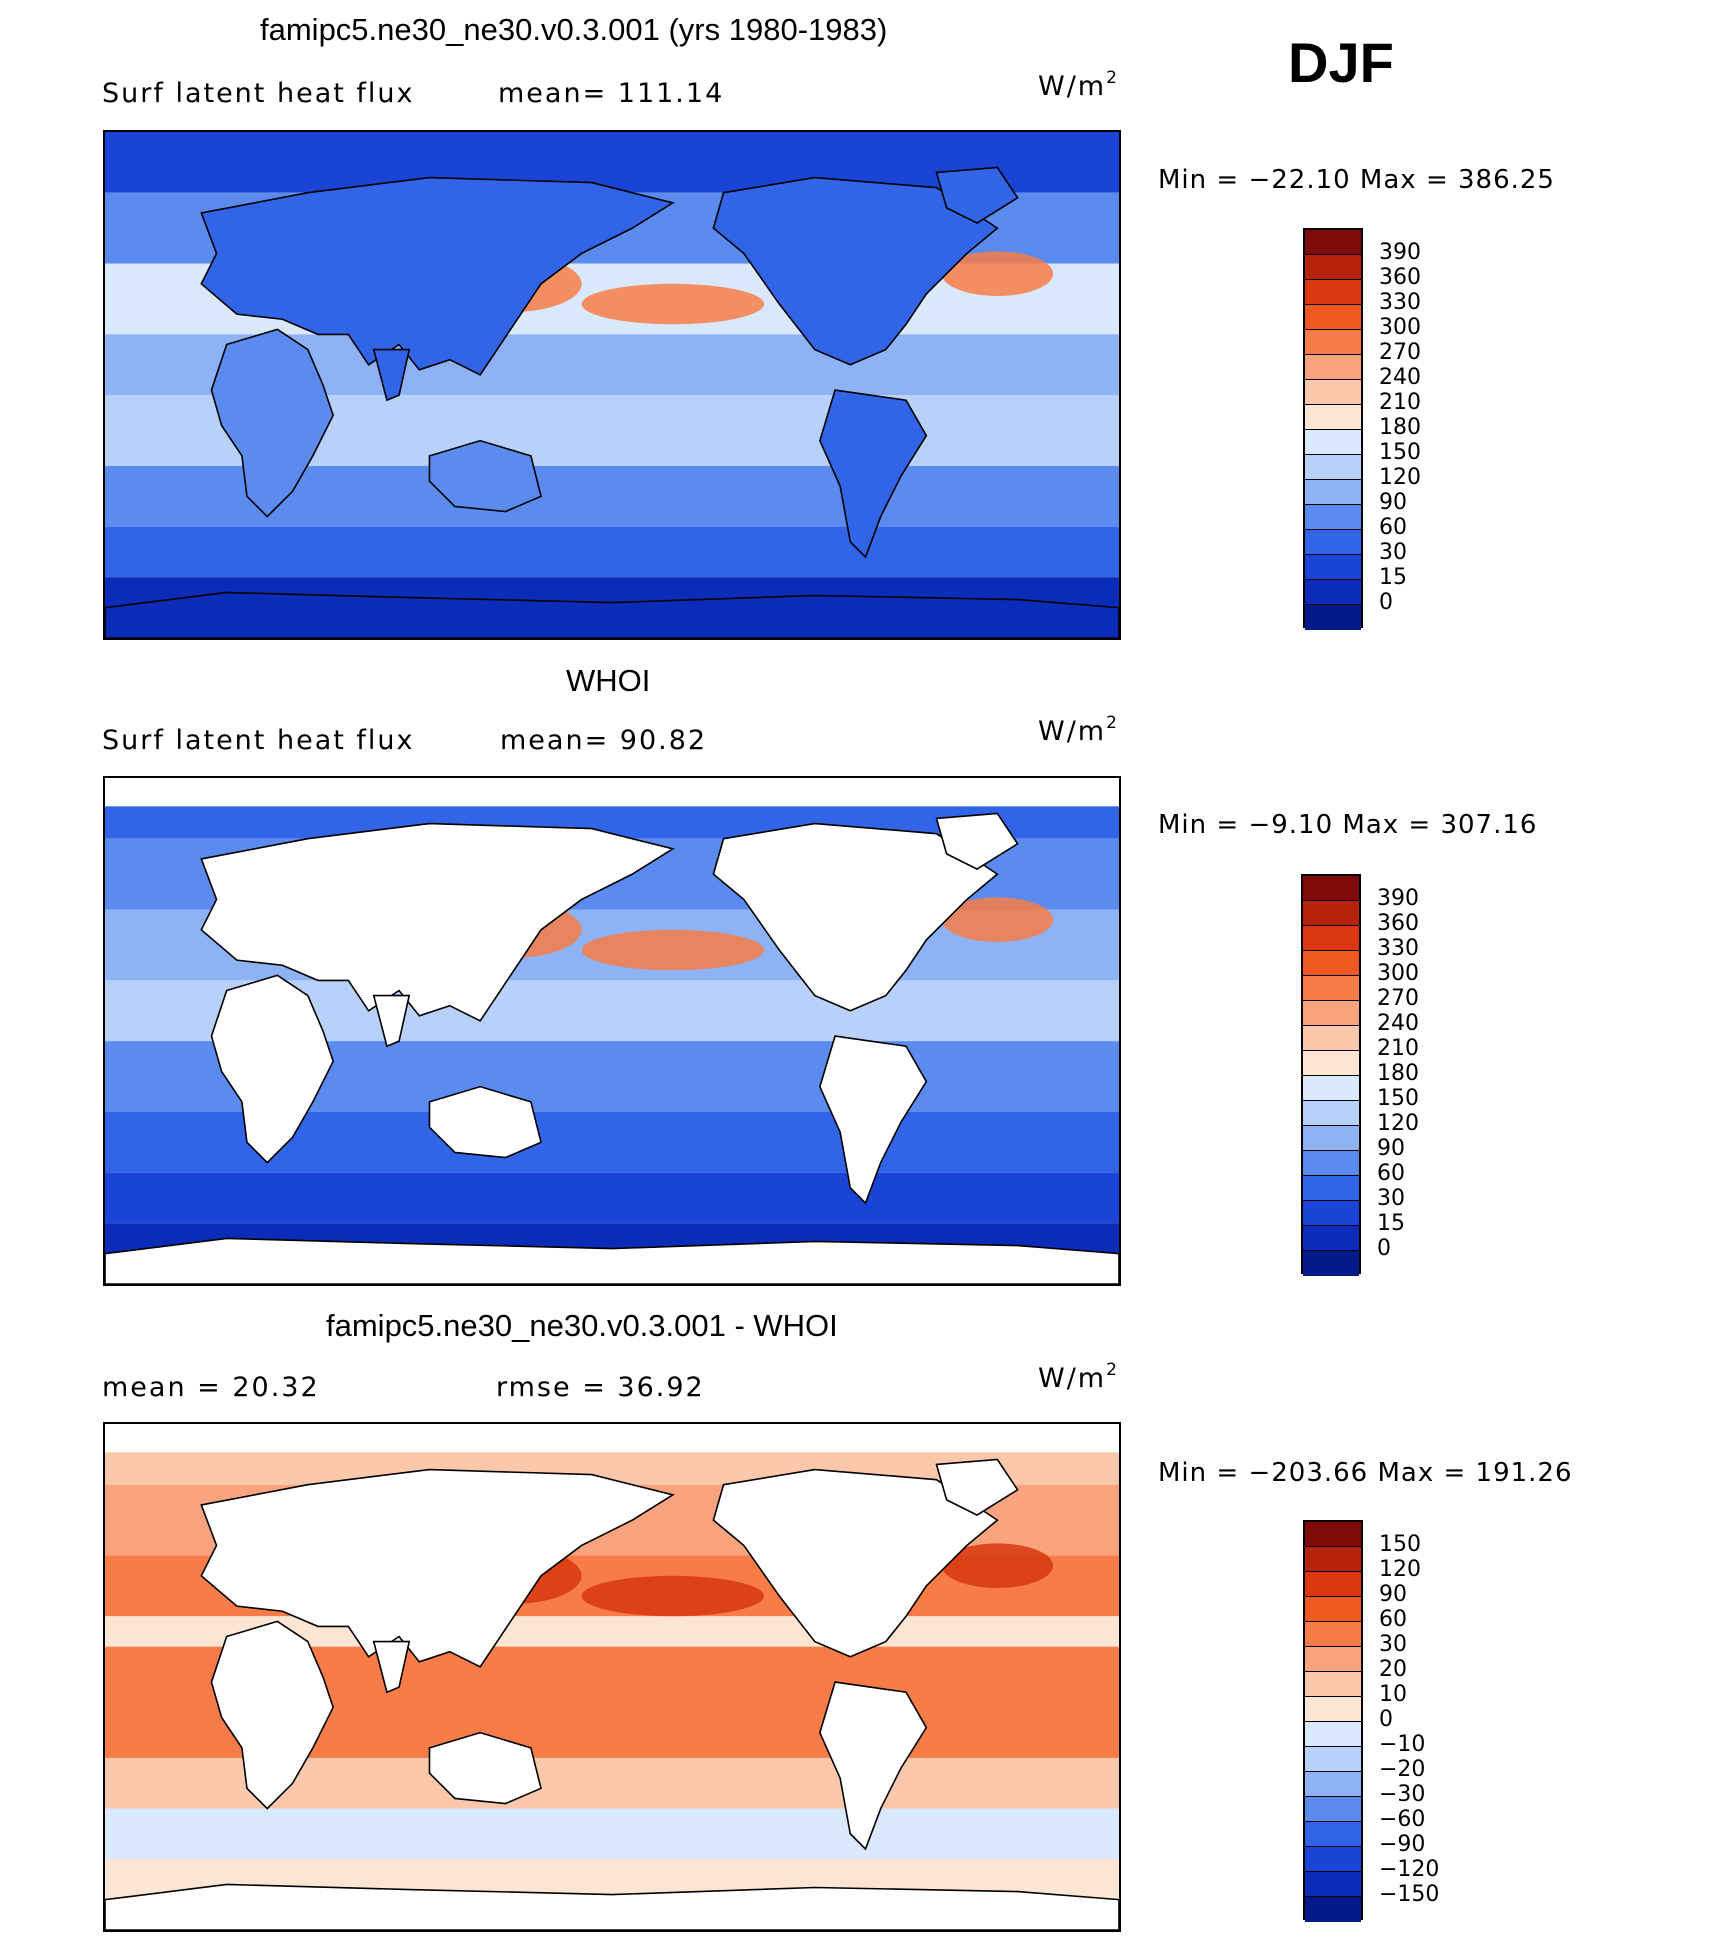 Image resolution: width=1710 pixels, height=1952 pixels. What do you see at coordinates (1400, 377) in the screenshot?
I see `colorbar-tick-label: 240` at bounding box center [1400, 377].